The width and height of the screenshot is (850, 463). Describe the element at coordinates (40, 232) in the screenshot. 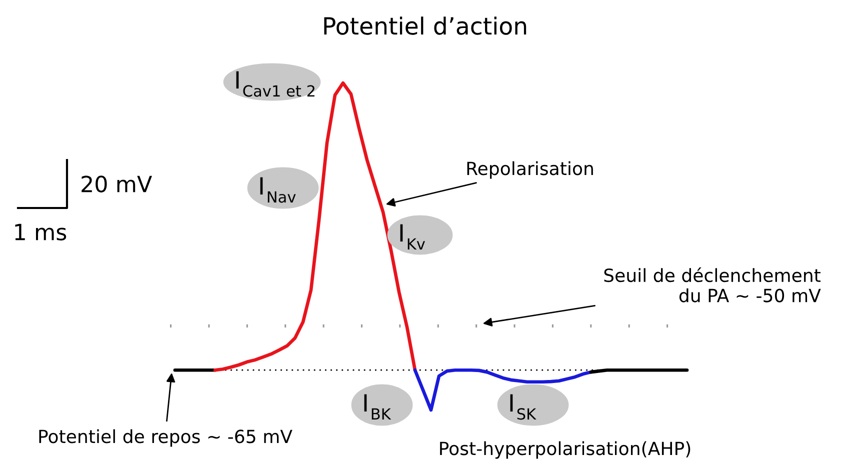

I see `text: 1 ms` at that location.